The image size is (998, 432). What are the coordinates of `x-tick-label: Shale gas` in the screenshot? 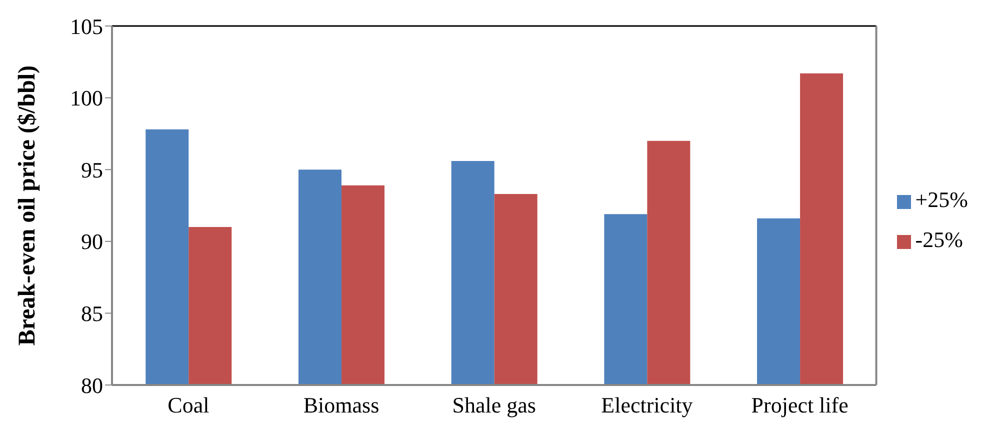 It's located at (494, 405).